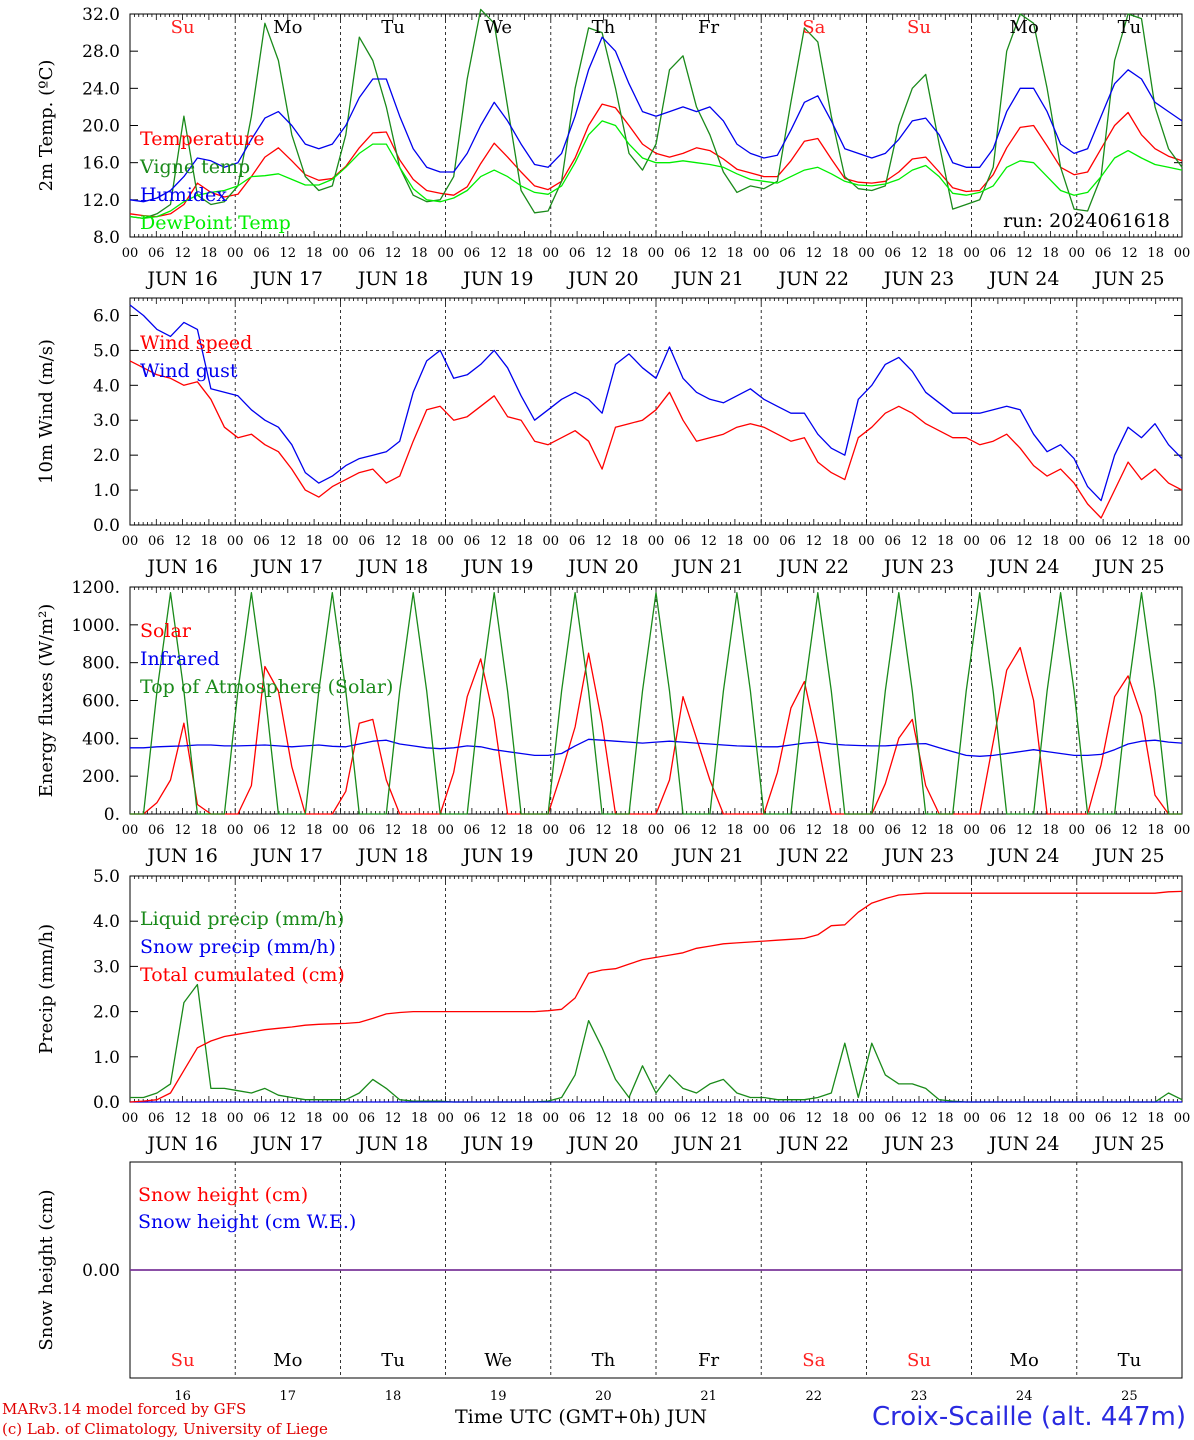  I want to click on model-credit: MARv3.14 model forced by GFS, so click(124, 1409).